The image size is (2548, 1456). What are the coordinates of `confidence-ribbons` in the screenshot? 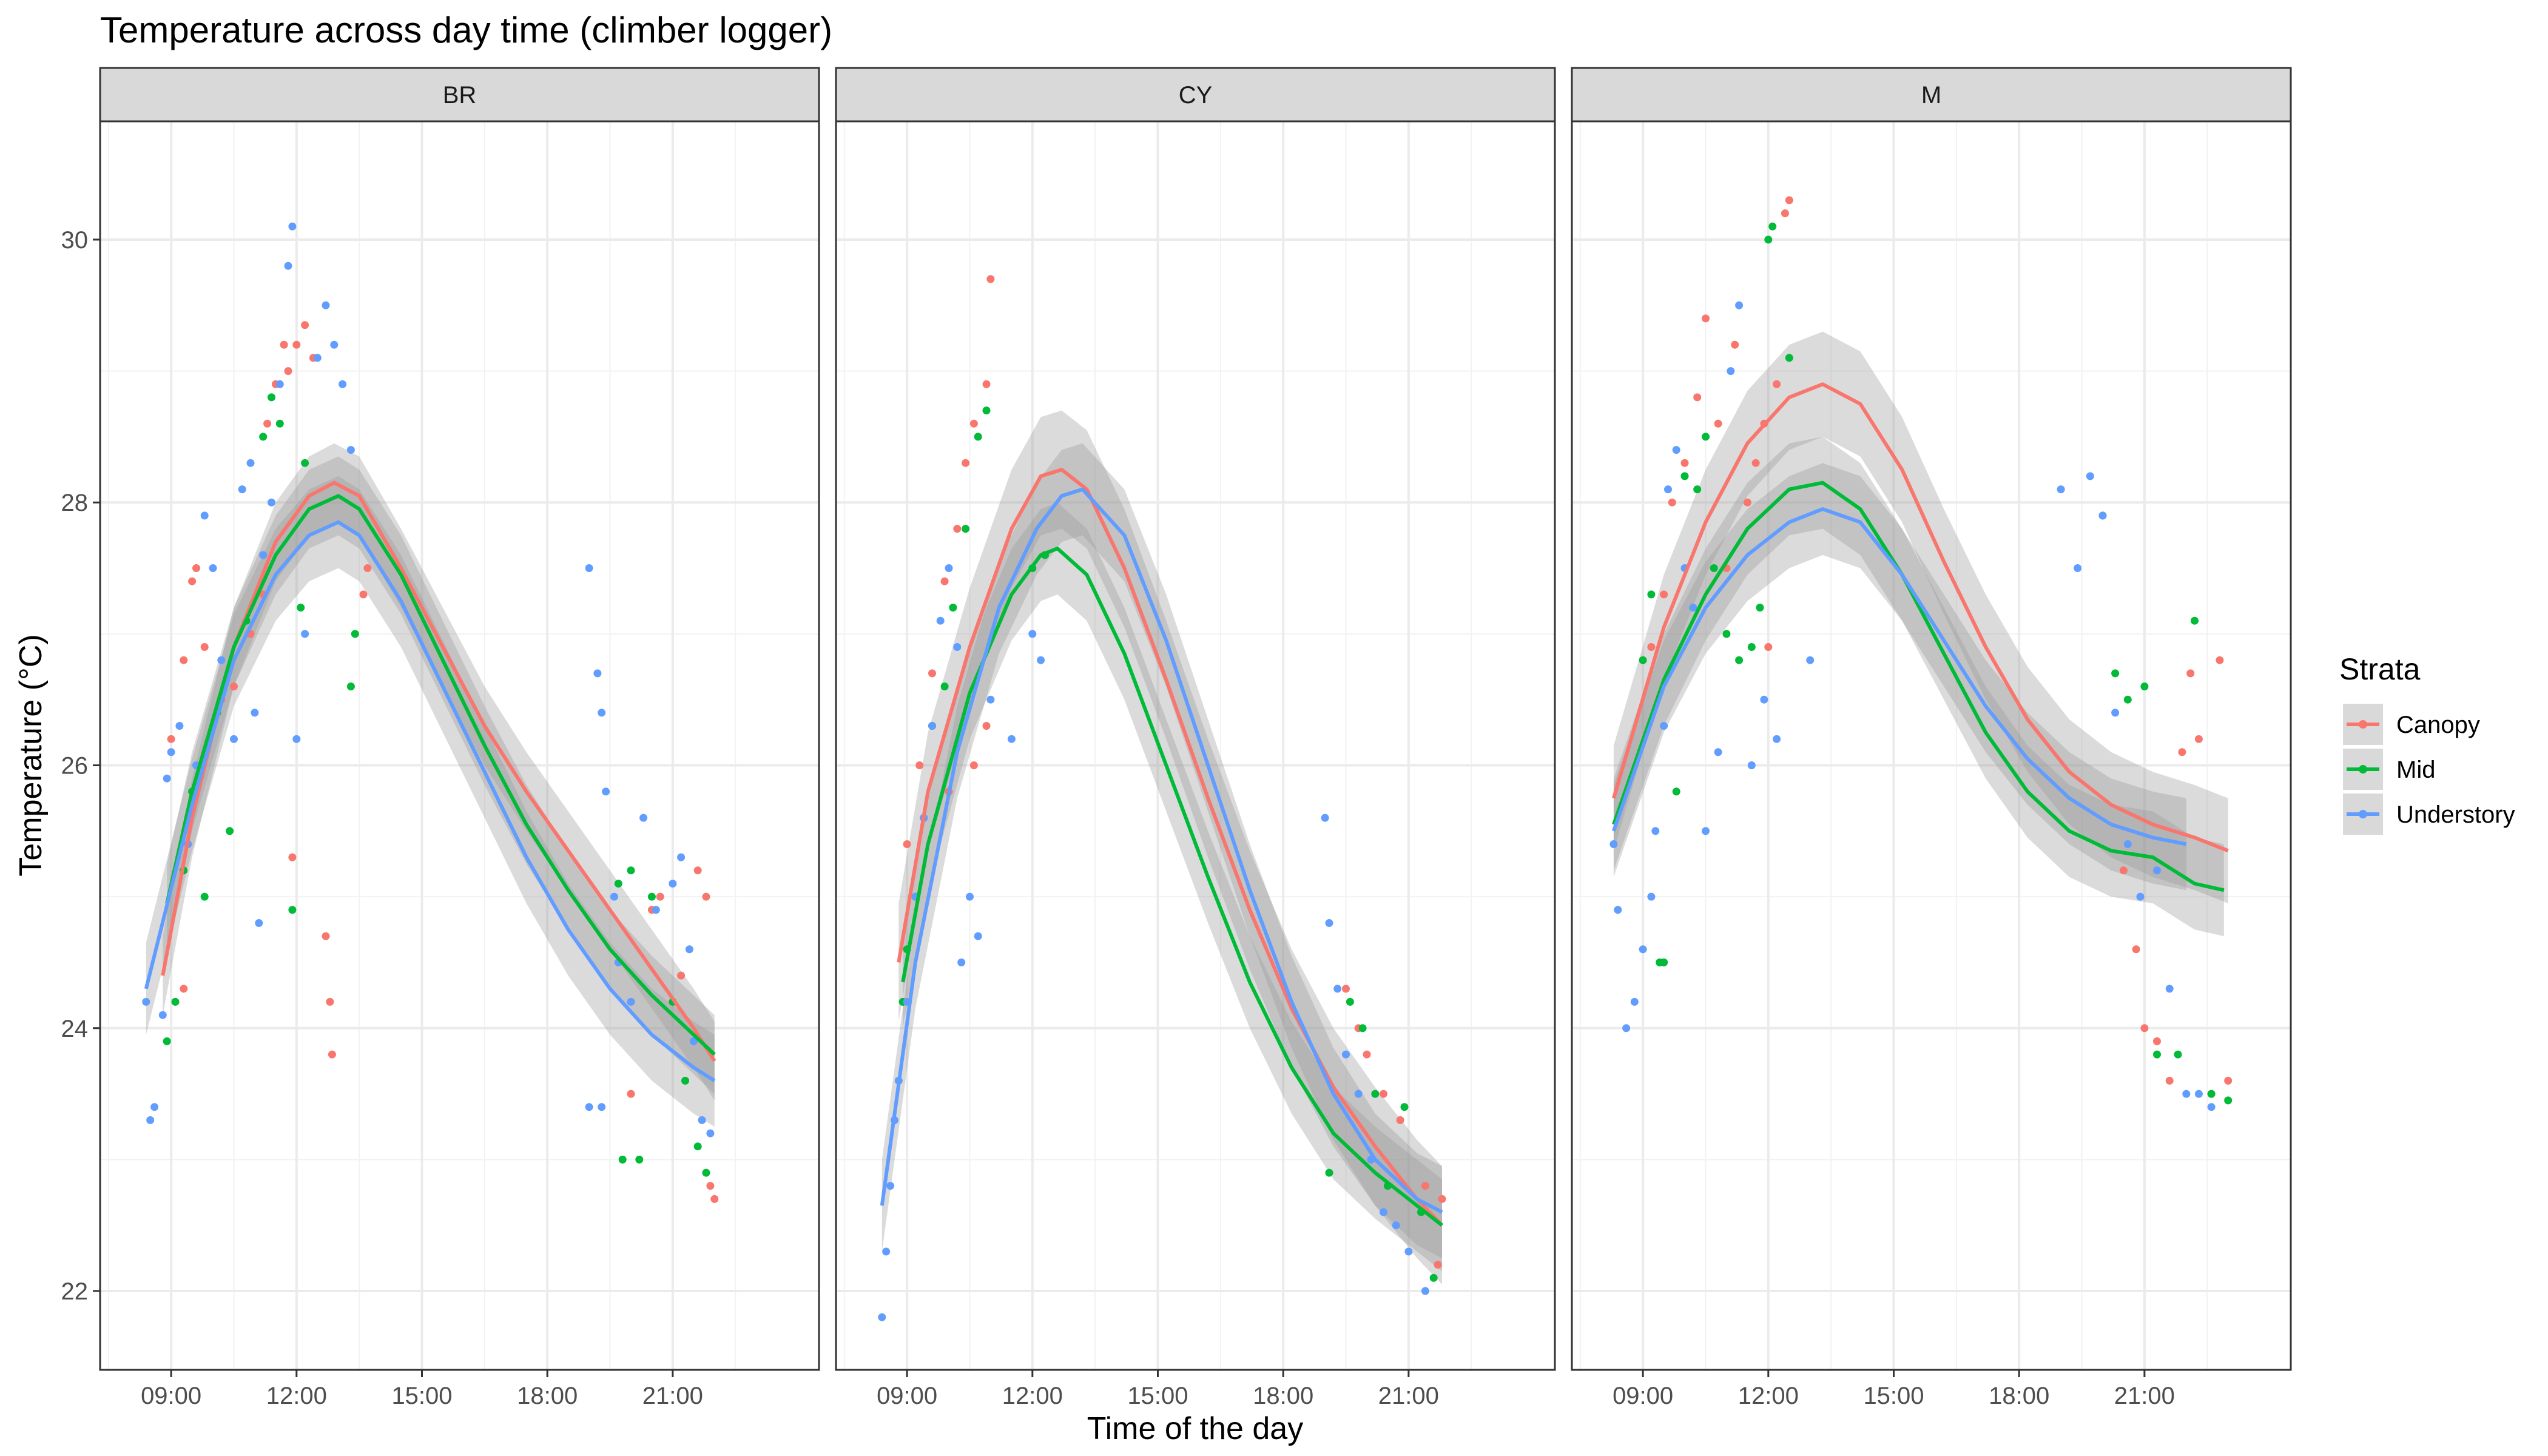 It's located at (1920, 634).